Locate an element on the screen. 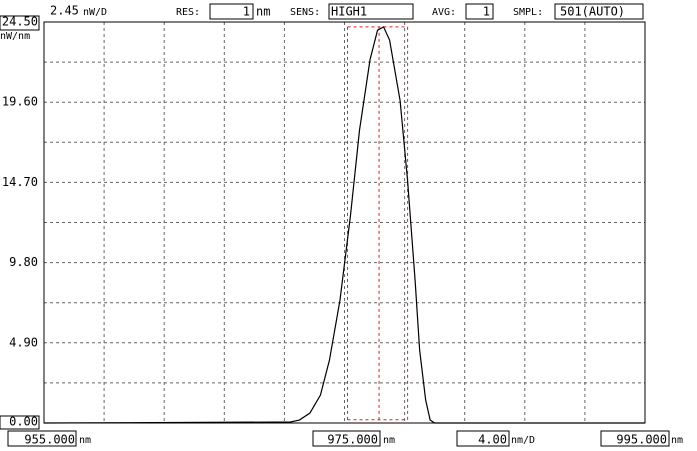 Image resolution: width=697 pixels, height=451 pixels. x-tick-label: 995.000 is located at coordinates (641, 440).